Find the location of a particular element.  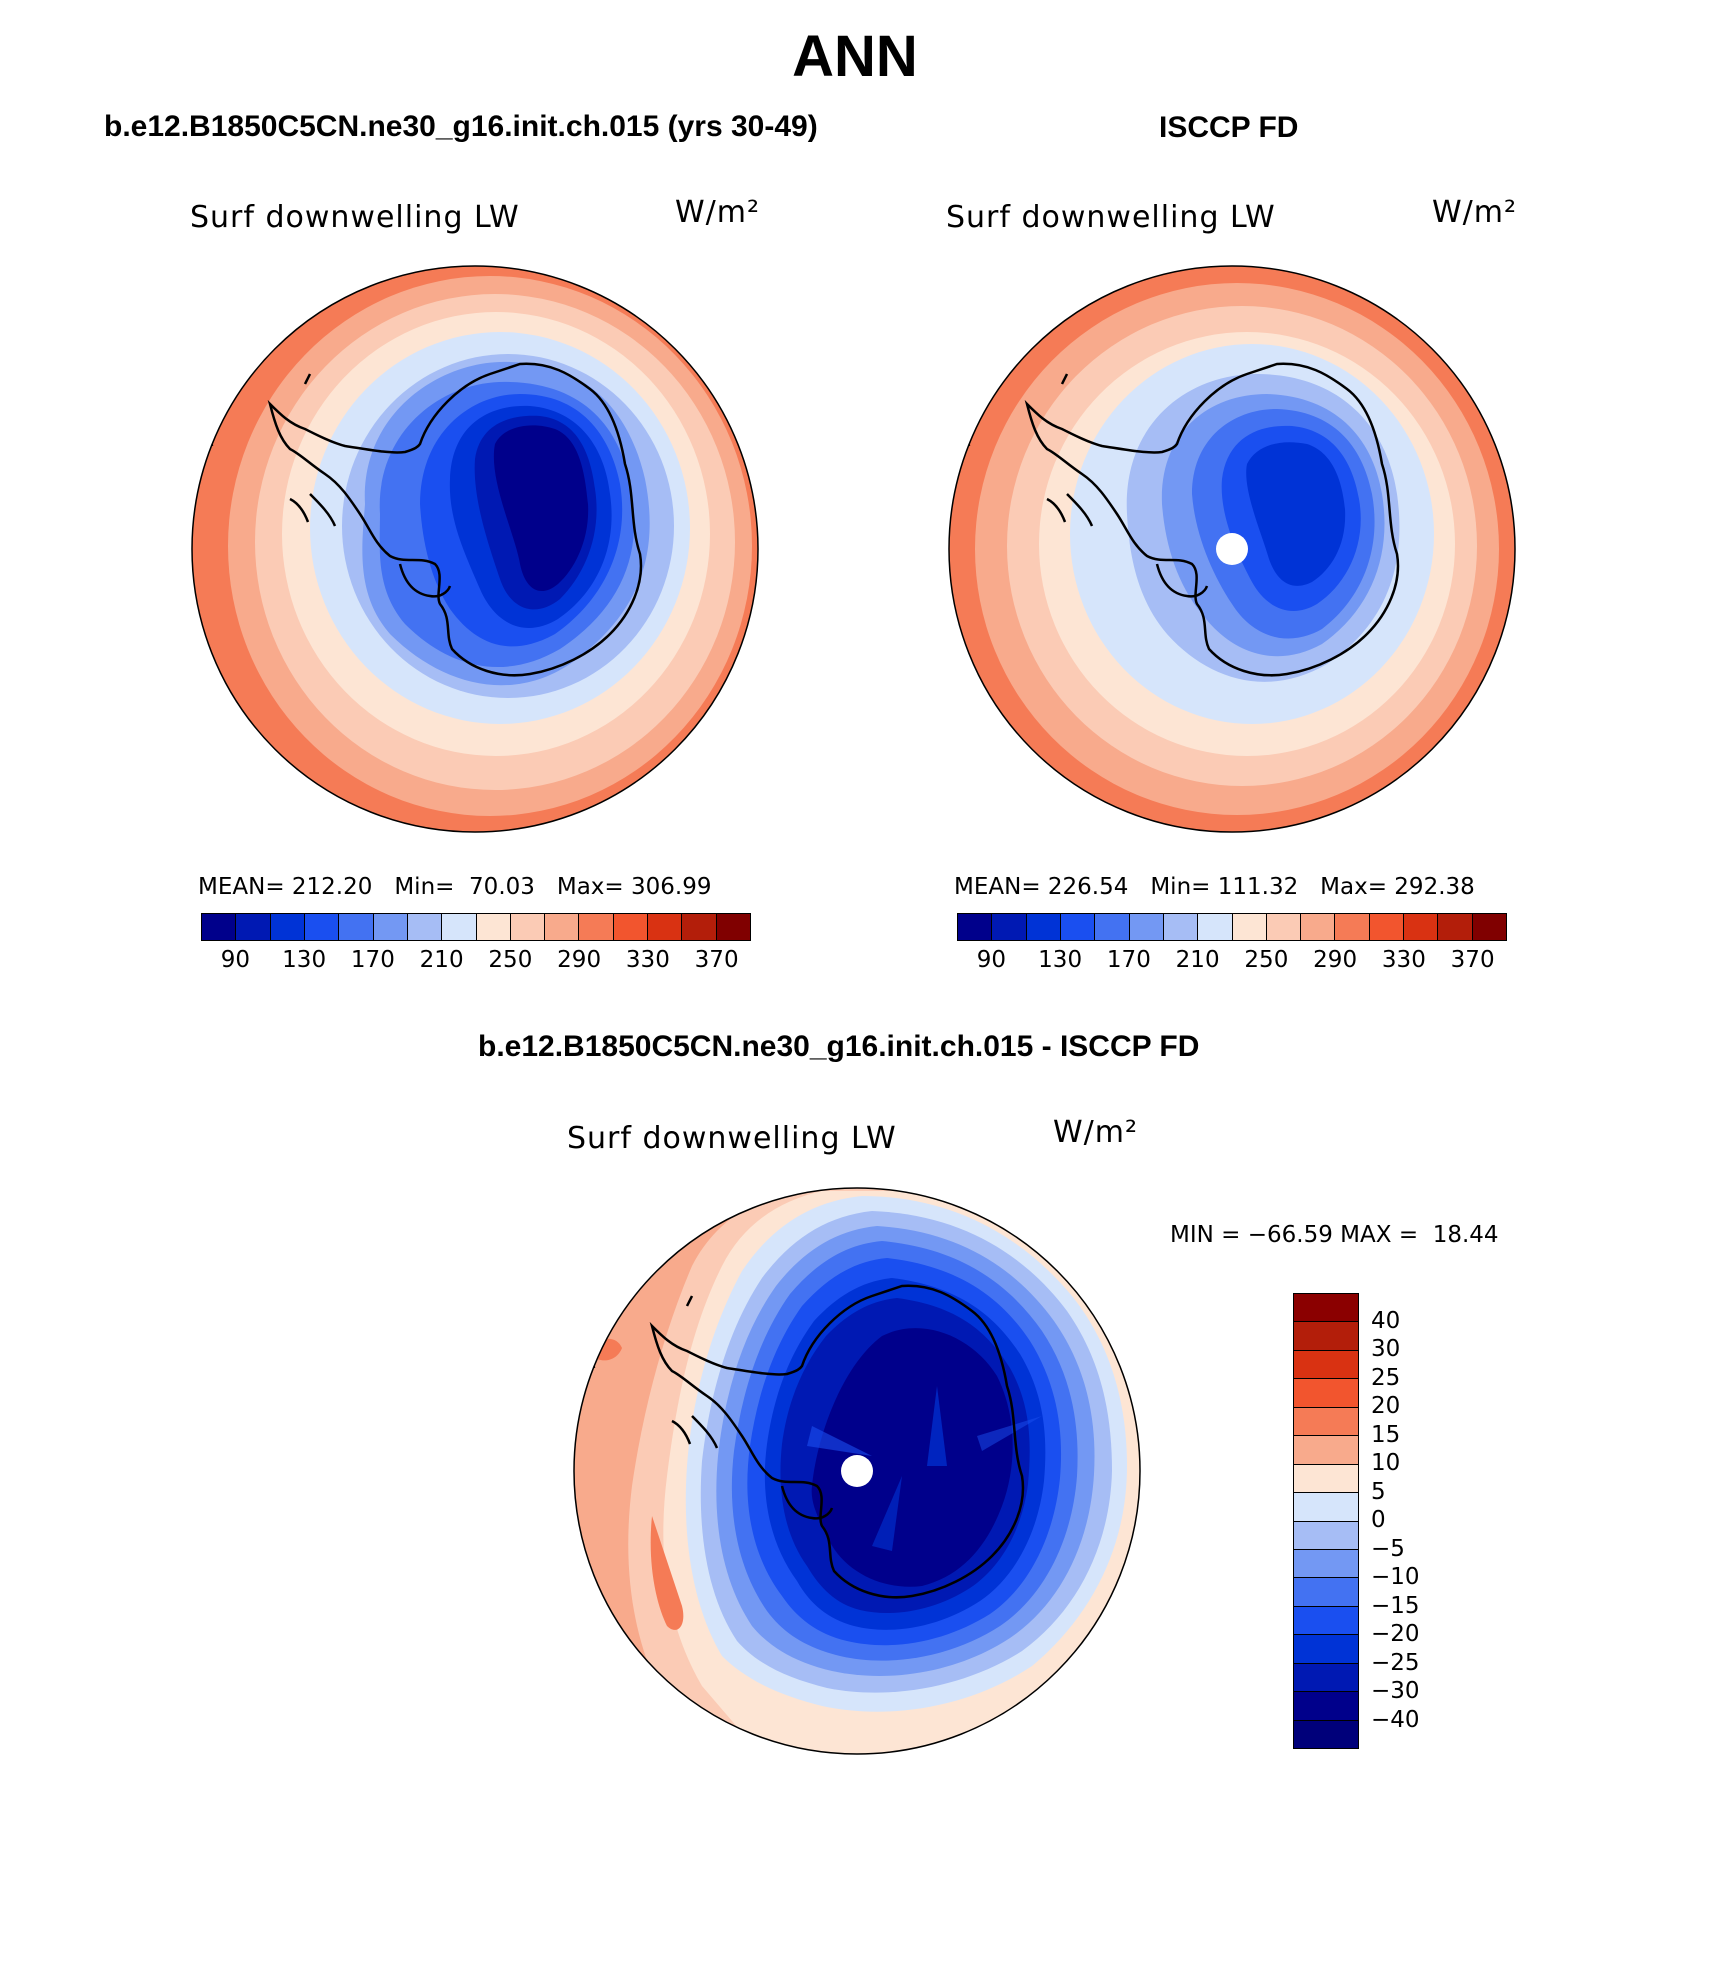

colorbar-obs-tick-label: 130 is located at coordinates (1060, 960).